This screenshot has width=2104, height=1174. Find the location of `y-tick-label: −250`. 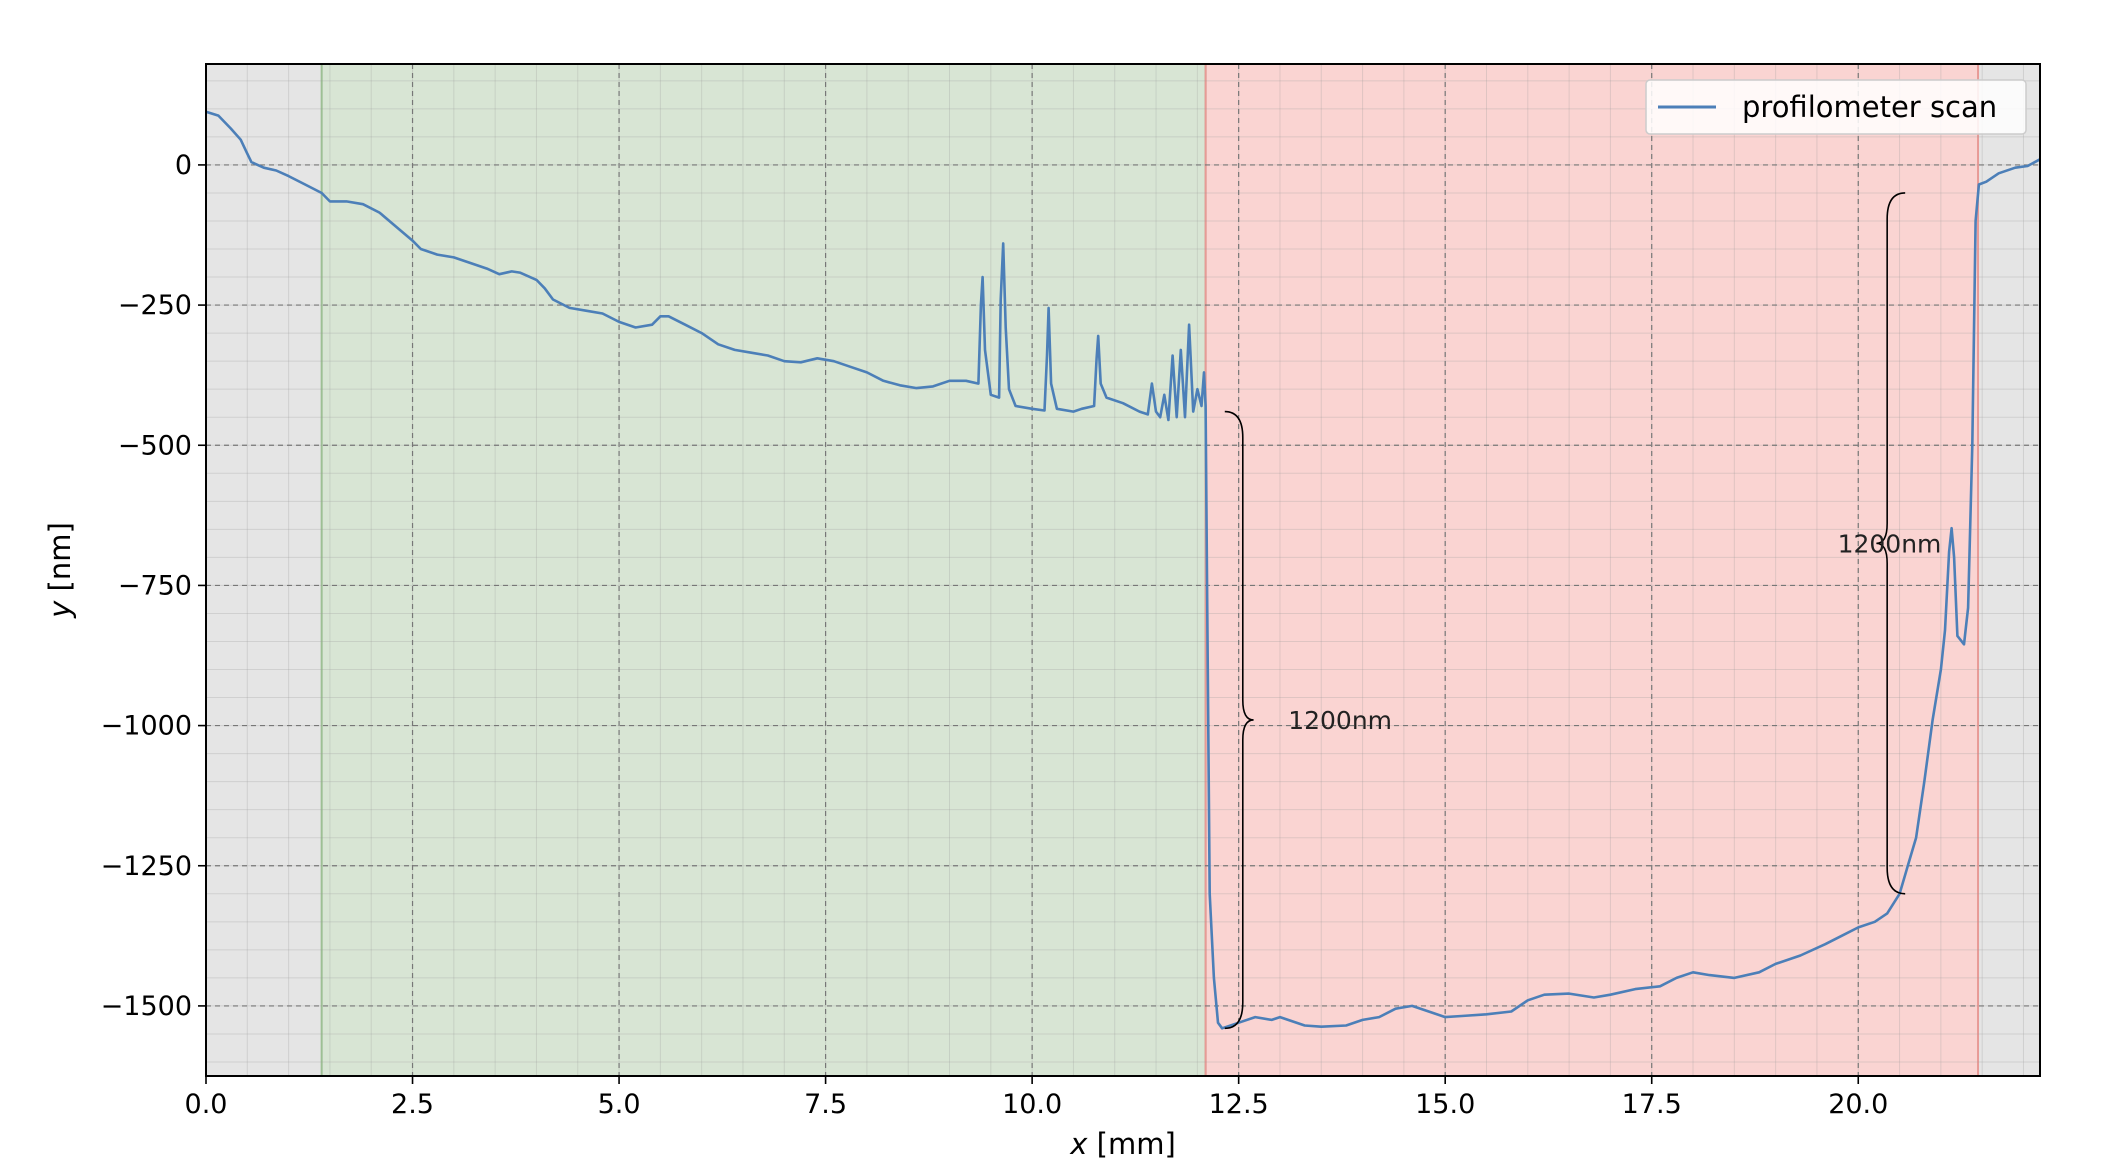

y-tick-label: −250 is located at coordinates (155, 305).